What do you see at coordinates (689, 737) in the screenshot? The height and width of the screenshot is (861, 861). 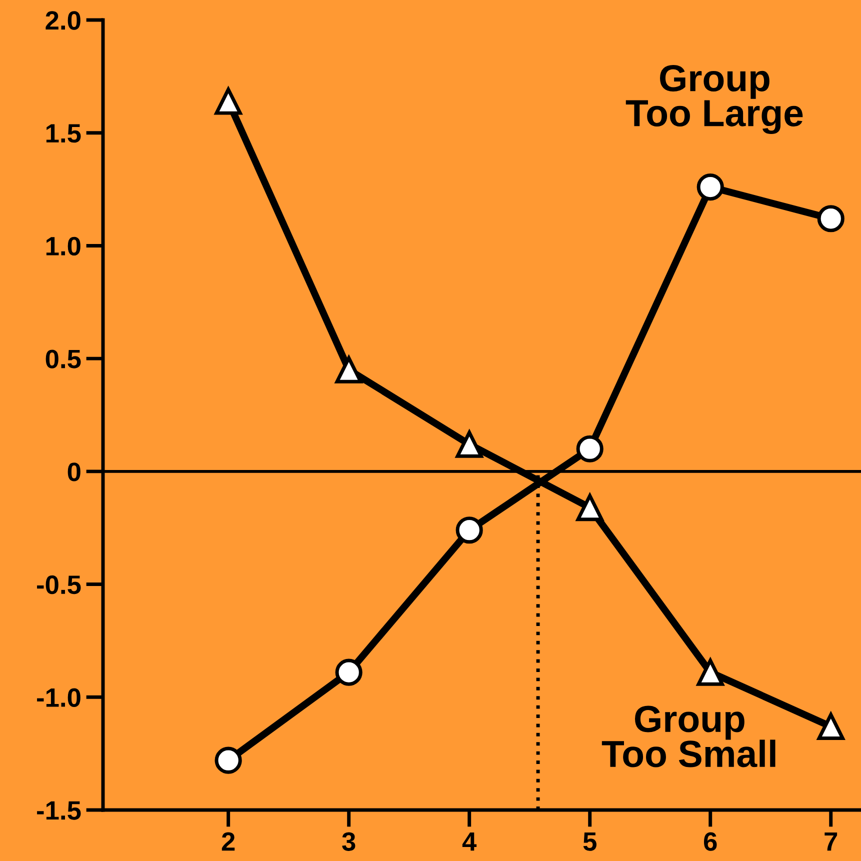 I see `annotation: Group Too Small` at bounding box center [689, 737].